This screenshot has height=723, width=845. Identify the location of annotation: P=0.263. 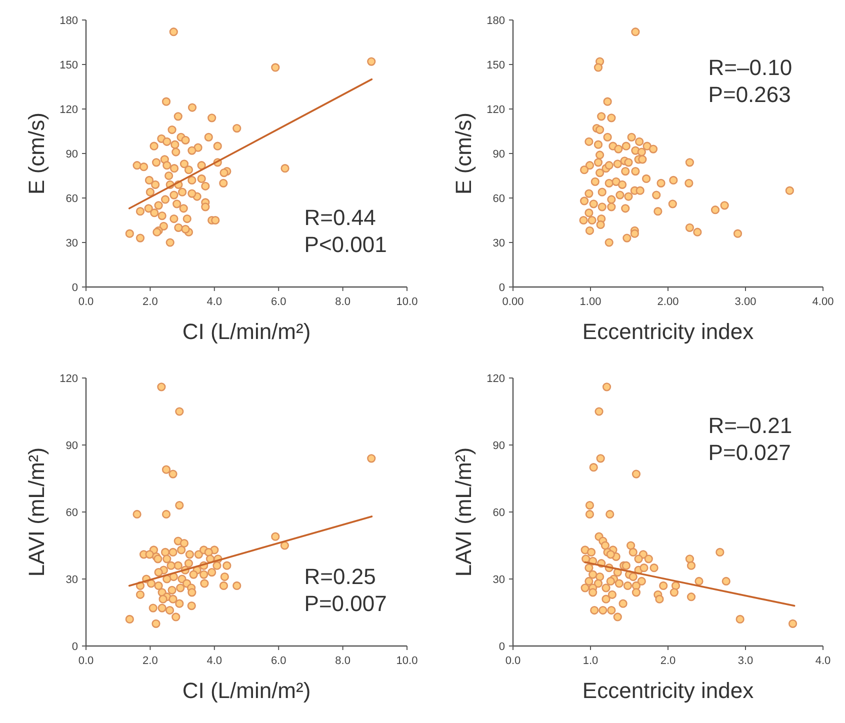
(749, 94).